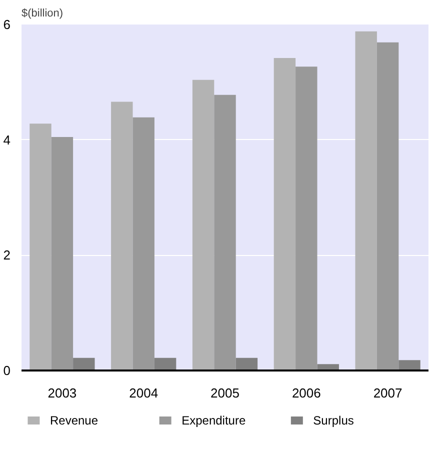 The image size is (437, 450). What do you see at coordinates (7, 255) in the screenshot?
I see `y-tick-label: 2` at bounding box center [7, 255].